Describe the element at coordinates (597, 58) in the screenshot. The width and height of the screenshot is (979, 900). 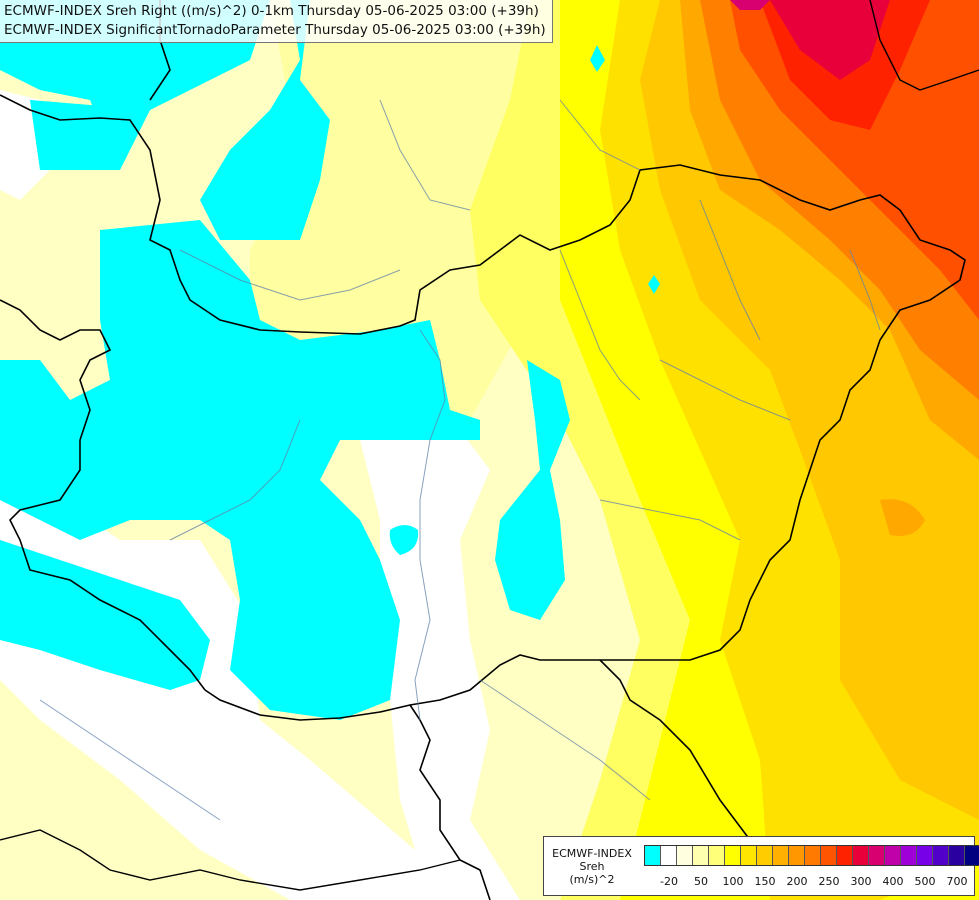
I see `negative-field-spot2` at that location.